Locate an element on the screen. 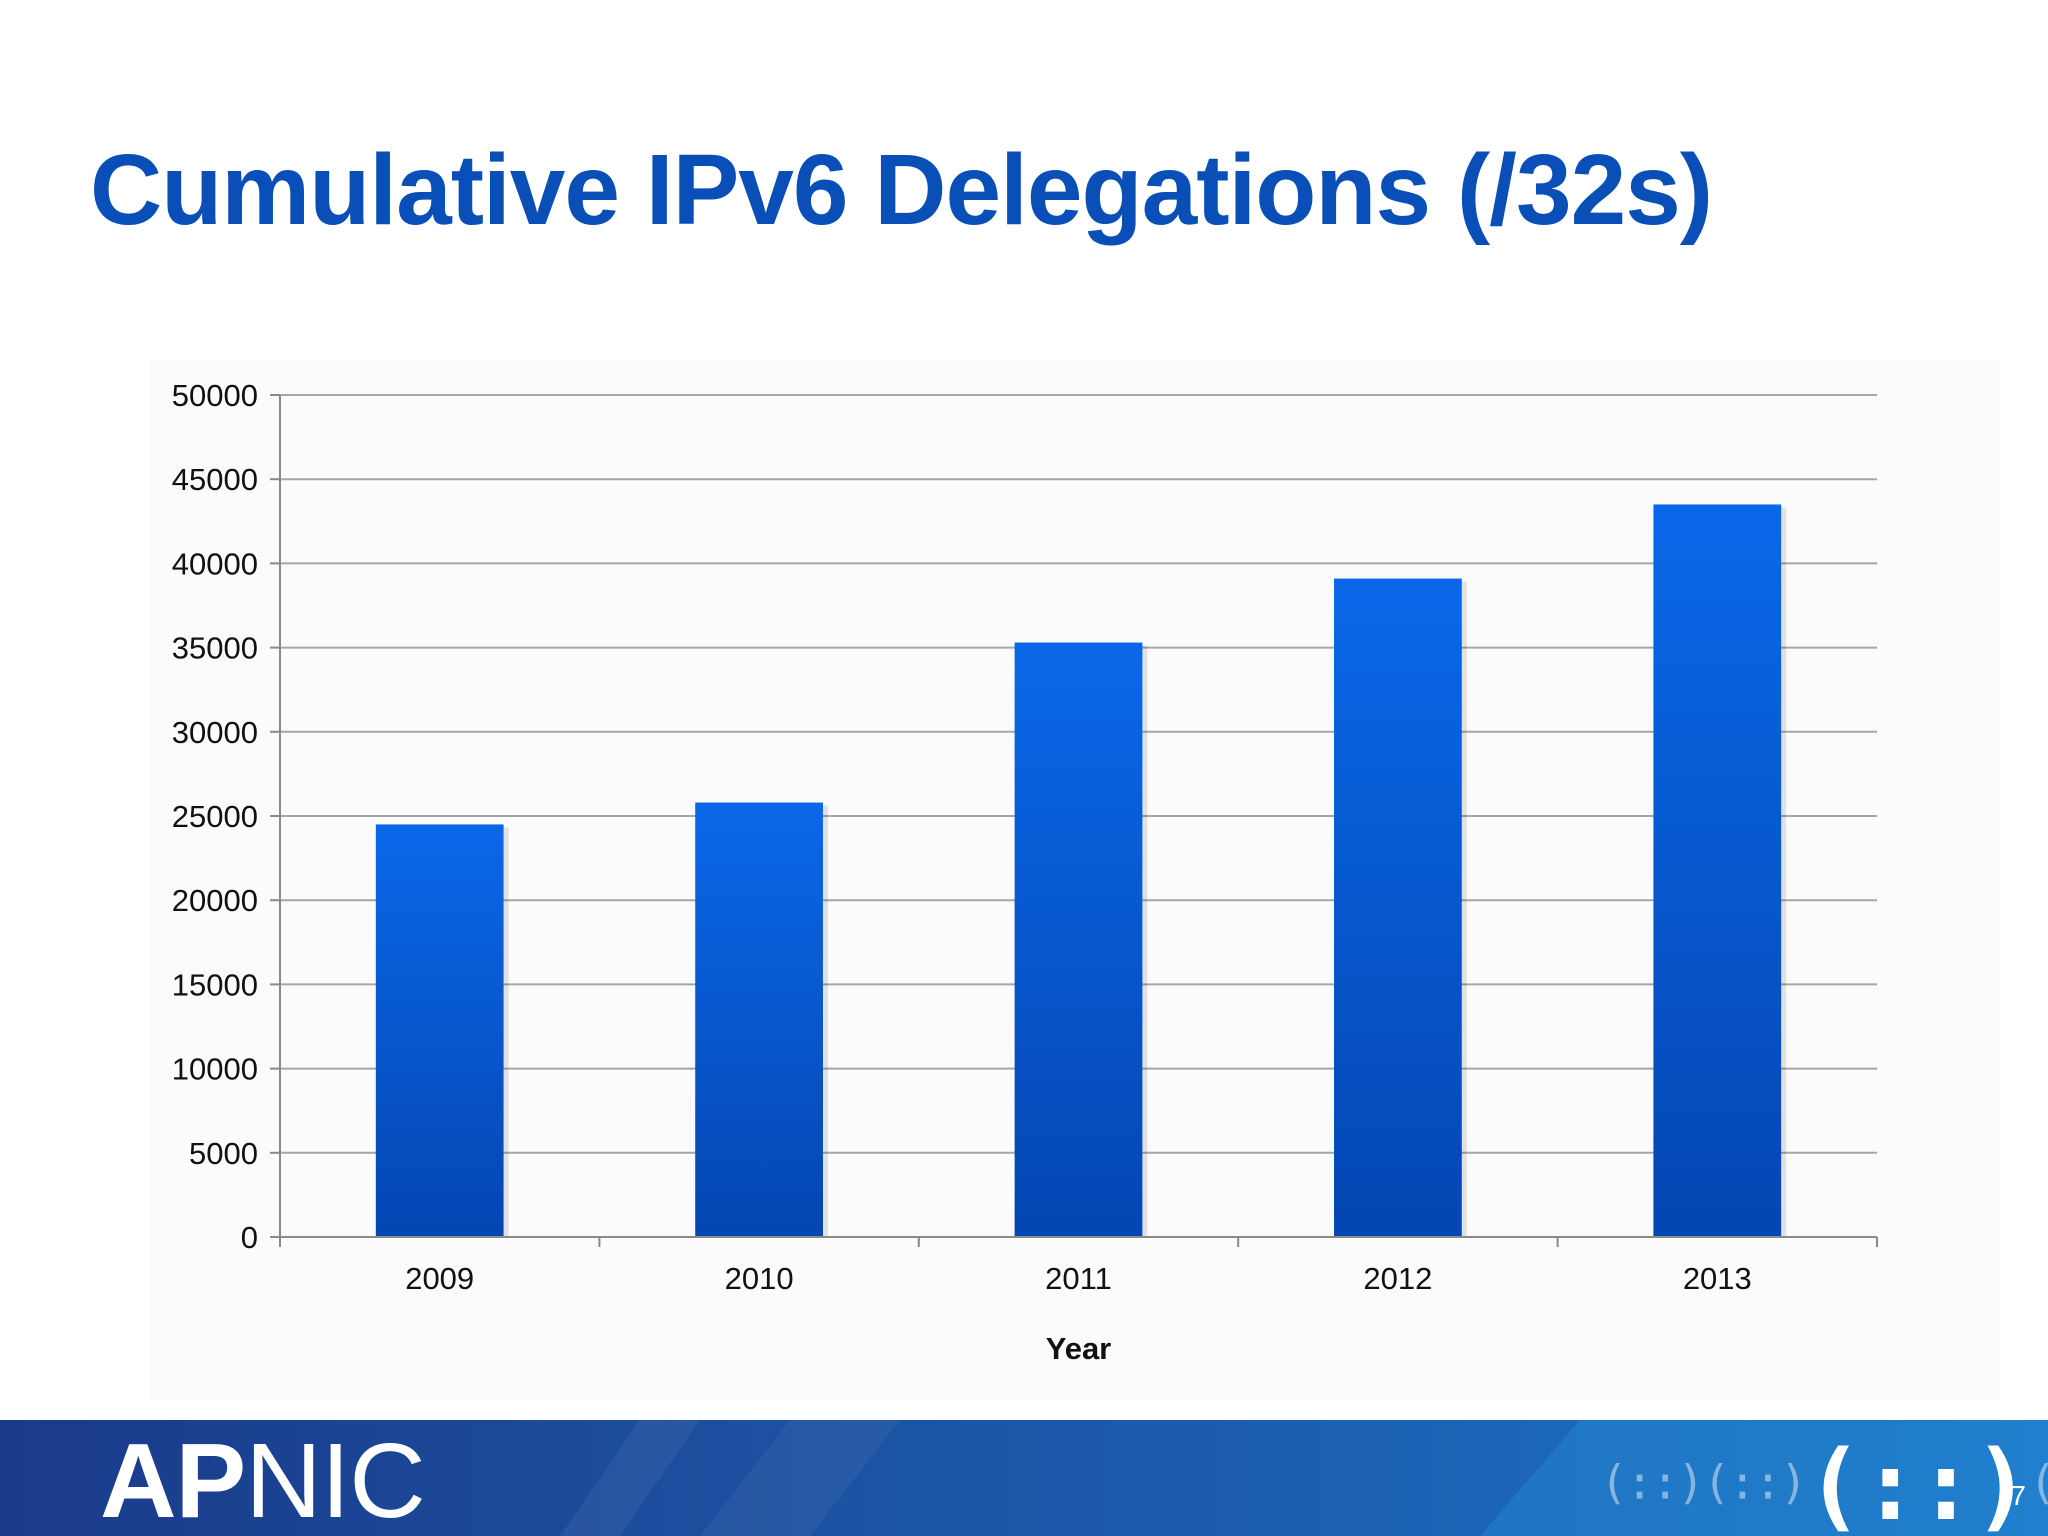  y-tick-label: 15000 is located at coordinates (215, 984).